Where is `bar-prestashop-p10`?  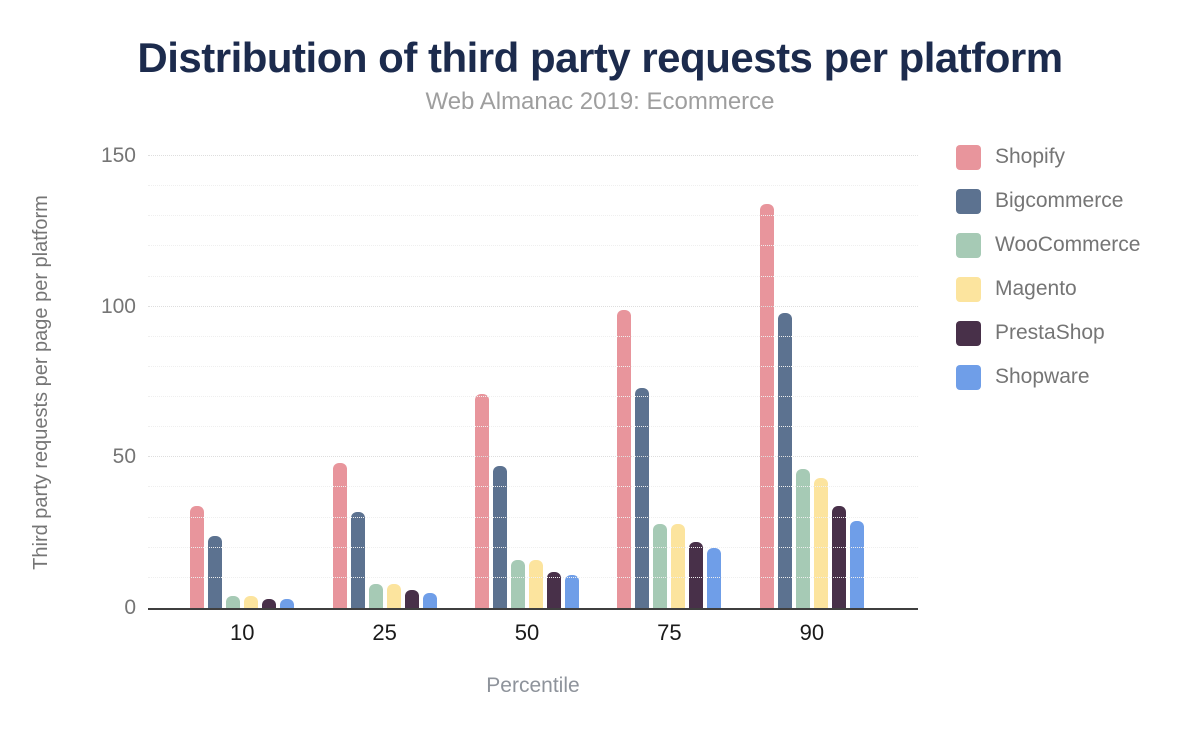 bar-prestashop-p10 is located at coordinates (269, 603).